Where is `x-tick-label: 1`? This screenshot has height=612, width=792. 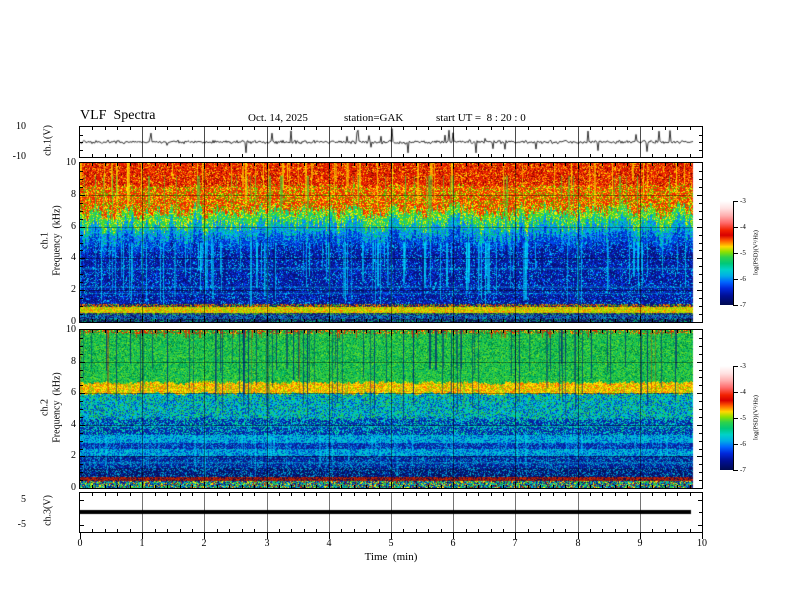 x-tick-label: 1 is located at coordinates (142, 543).